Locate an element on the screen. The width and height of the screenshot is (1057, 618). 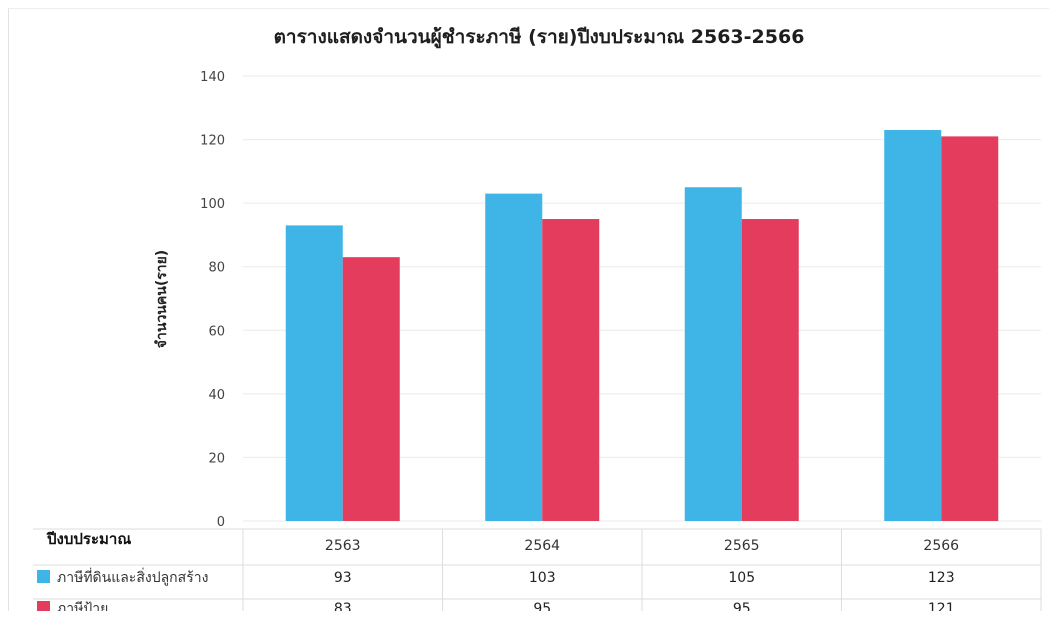
x-tick-label: 2565 is located at coordinates (742, 546).